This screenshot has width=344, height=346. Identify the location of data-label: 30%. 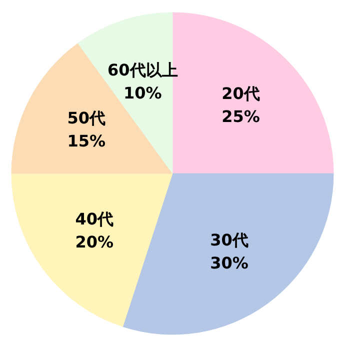
(229, 263).